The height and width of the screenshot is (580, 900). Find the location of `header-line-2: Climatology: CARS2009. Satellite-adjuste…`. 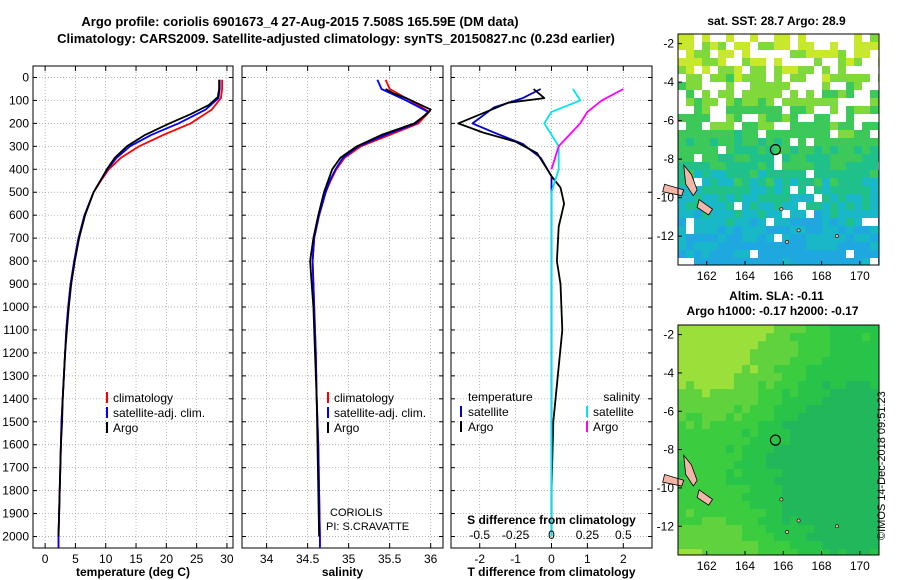

header-line-2: Climatology: CARS2009. Satellite-adjuste… is located at coordinates (336, 38).